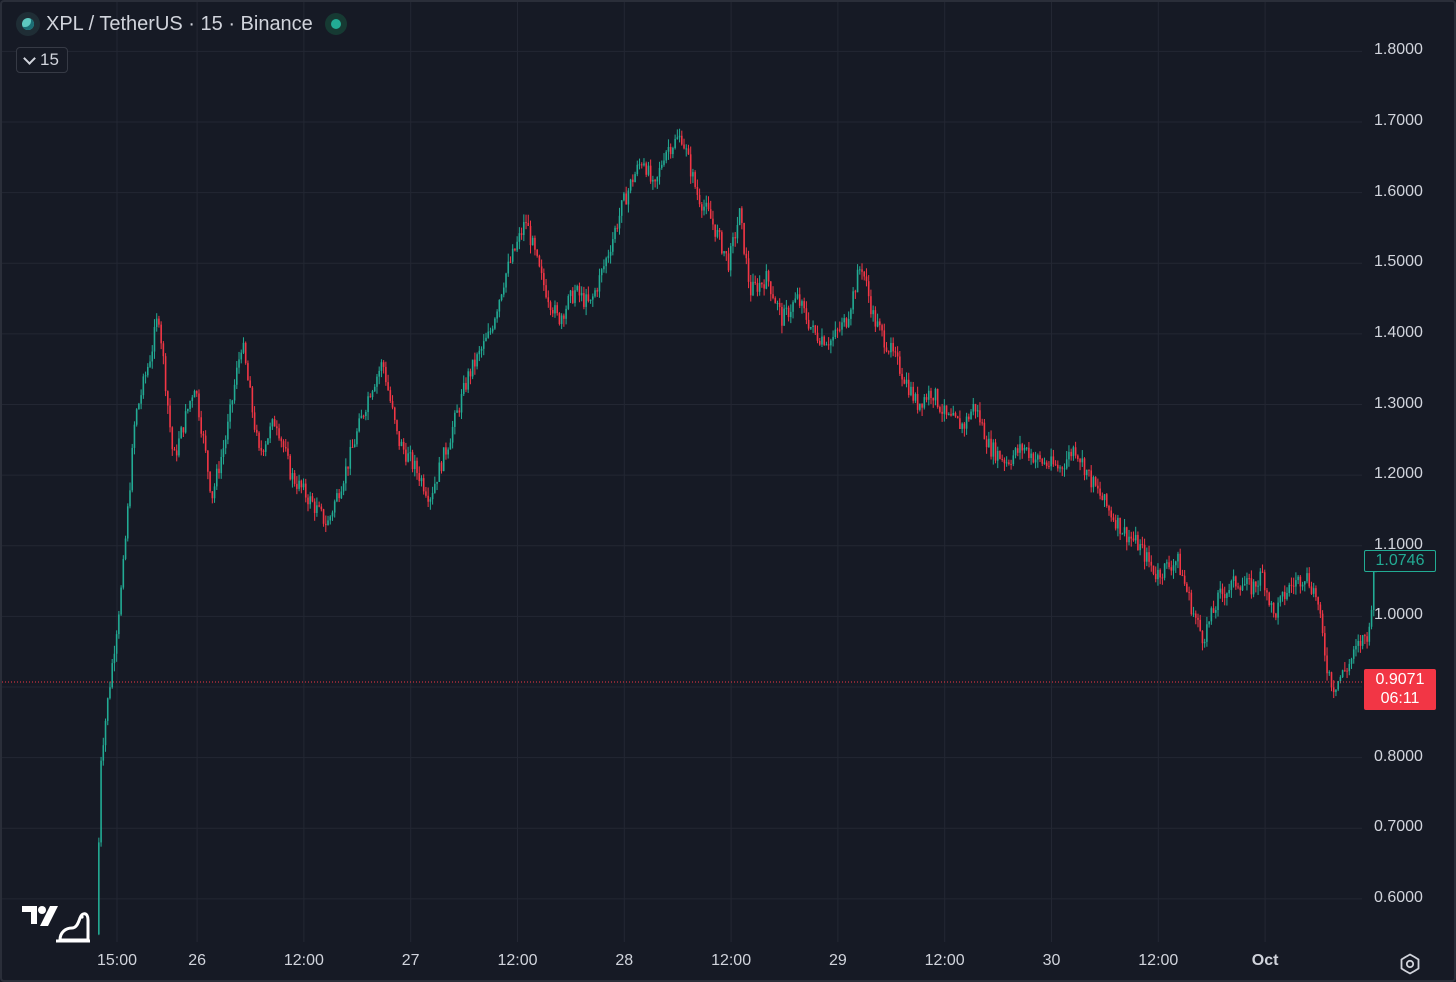  What do you see at coordinates (1398, 544) in the screenshot?
I see `y-tick-label: 1.1000` at bounding box center [1398, 544].